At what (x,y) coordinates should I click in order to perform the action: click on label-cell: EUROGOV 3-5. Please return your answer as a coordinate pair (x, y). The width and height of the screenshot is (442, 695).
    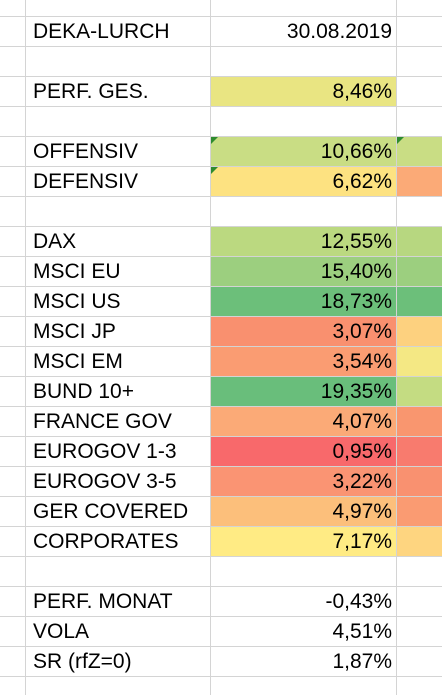
    Looking at the image, I should click on (105, 481).